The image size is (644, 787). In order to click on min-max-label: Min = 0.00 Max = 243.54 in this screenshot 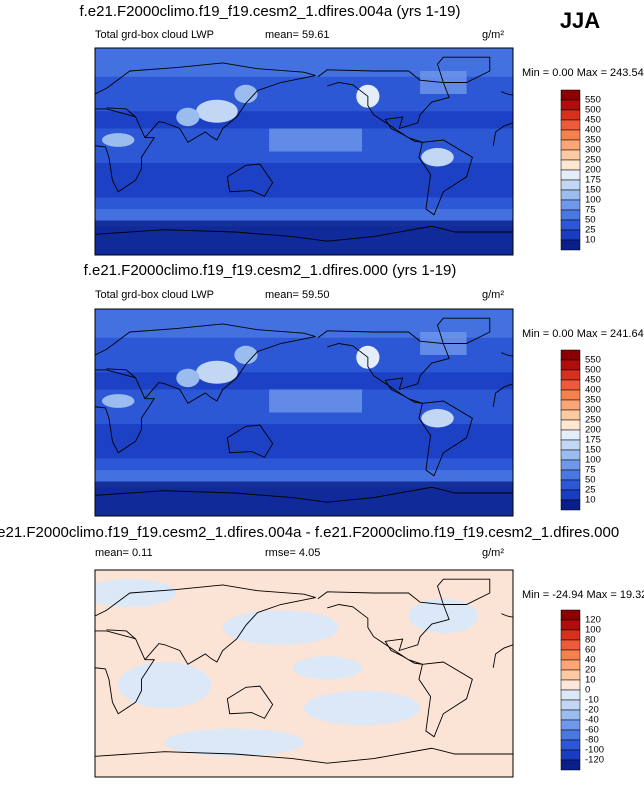, I will do `click(583, 73)`.